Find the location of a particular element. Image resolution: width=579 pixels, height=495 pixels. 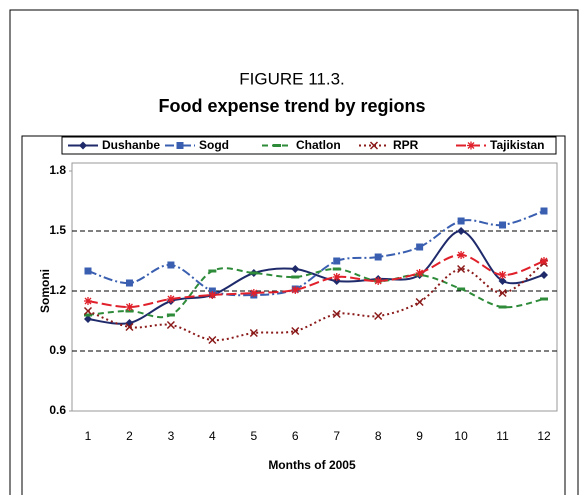

y-tick-label: 1.8 is located at coordinates (57, 170).